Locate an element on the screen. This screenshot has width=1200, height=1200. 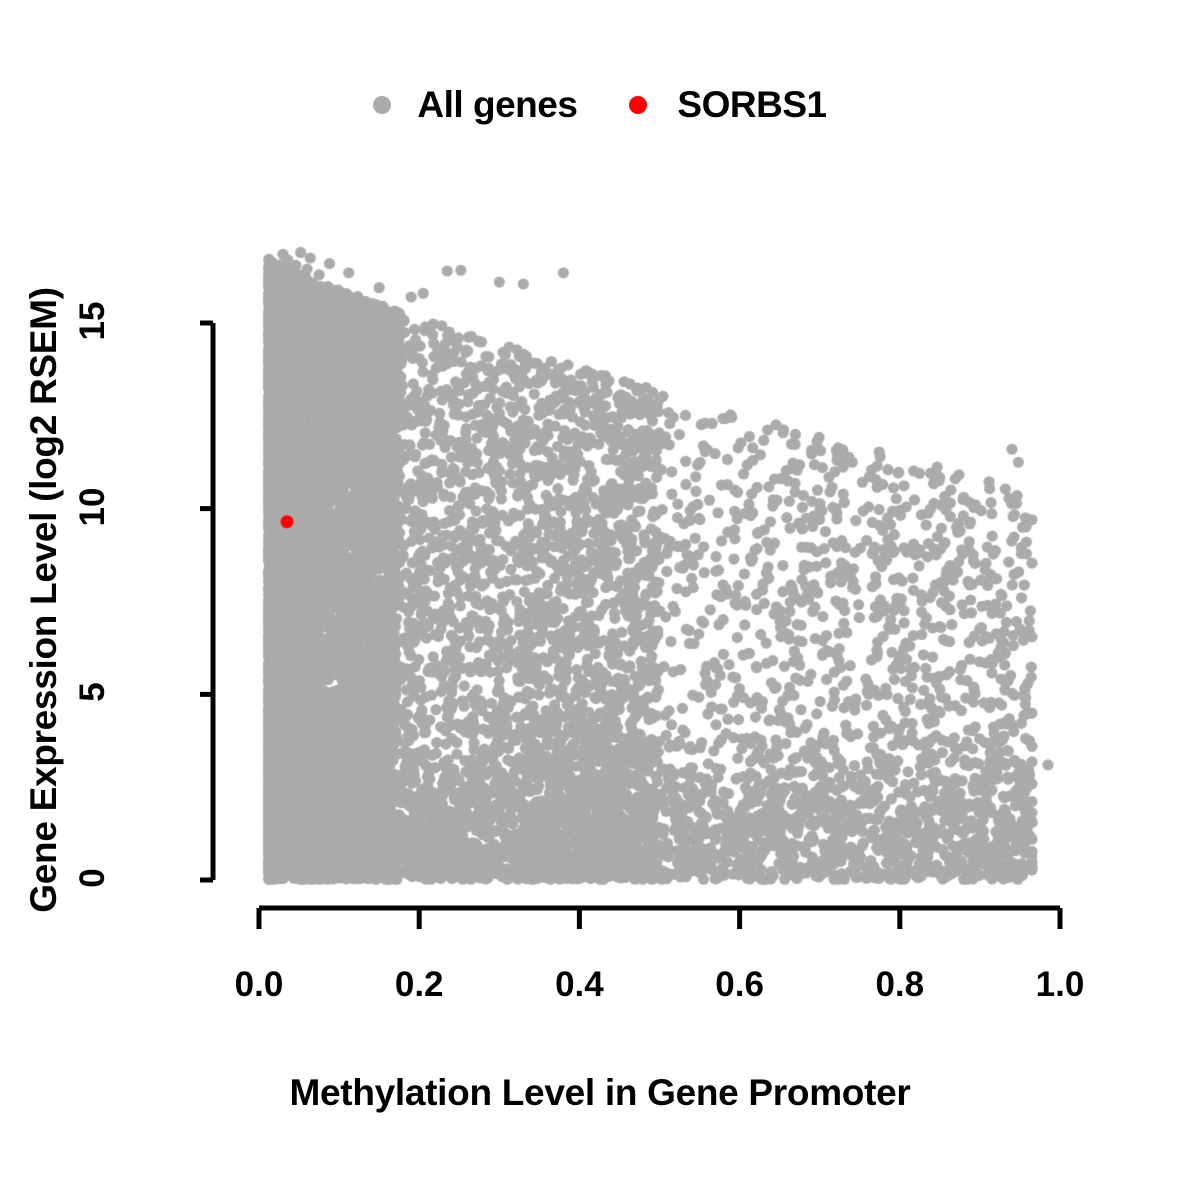
x-tick-label: 0.6 is located at coordinates (739, 984).